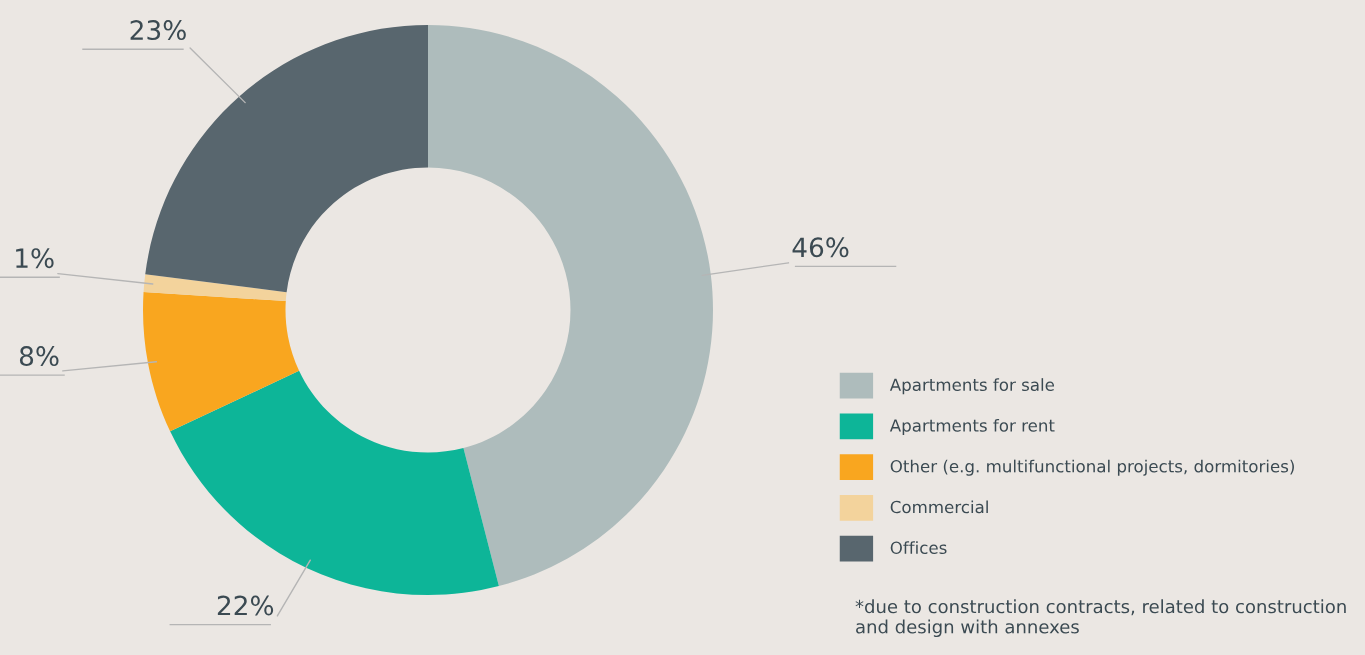 This screenshot has height=655, width=1365. What do you see at coordinates (1100, 618) in the screenshot?
I see `text: *due to construction contracts, related to construction and design with annexes` at bounding box center [1100, 618].